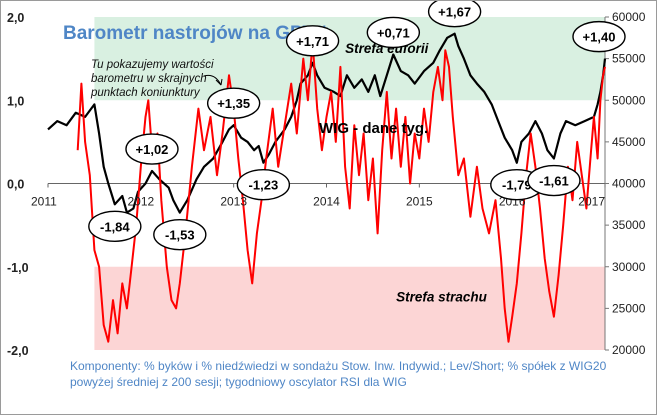 The image size is (657, 415). Describe the element at coordinates (419, 202) in the screenshot. I see `x-tick-label: 2015` at that location.